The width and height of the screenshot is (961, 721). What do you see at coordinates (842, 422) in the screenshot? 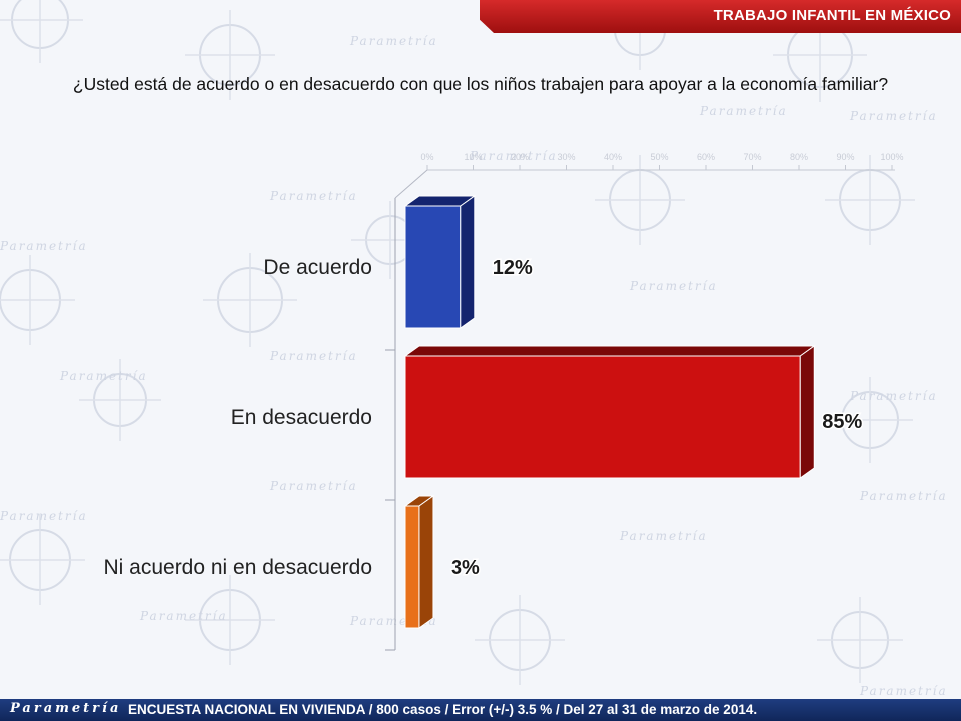
I see `value-label: 85%` at bounding box center [842, 422].